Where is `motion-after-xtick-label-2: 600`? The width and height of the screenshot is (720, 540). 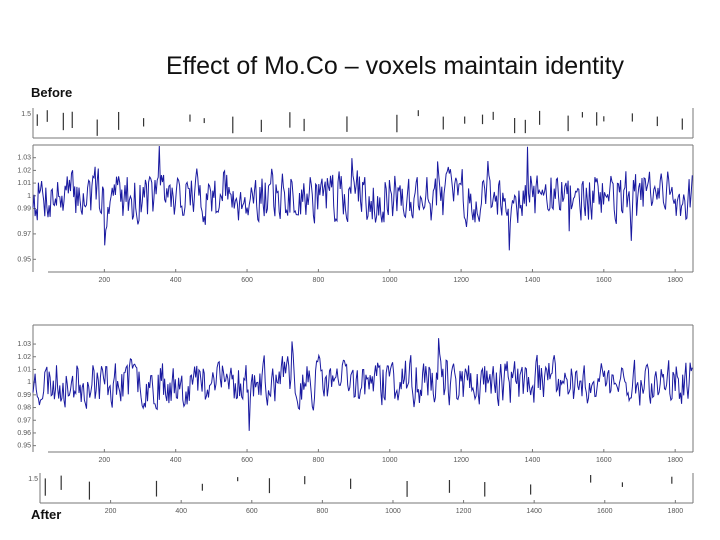
motion-after-xtick-label-2: 600 is located at coordinates (252, 511).